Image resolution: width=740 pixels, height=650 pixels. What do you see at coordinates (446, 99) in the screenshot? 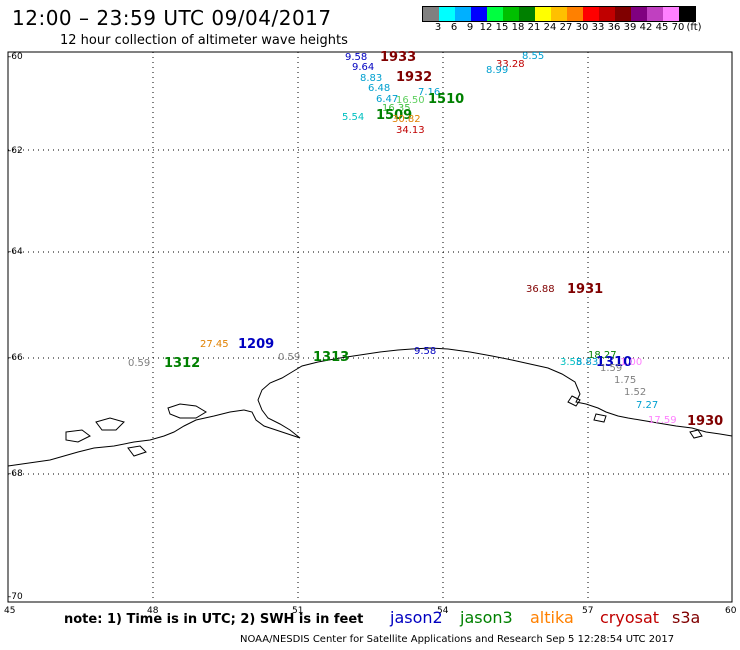
I see `pass-time-label: 1510` at bounding box center [446, 99].